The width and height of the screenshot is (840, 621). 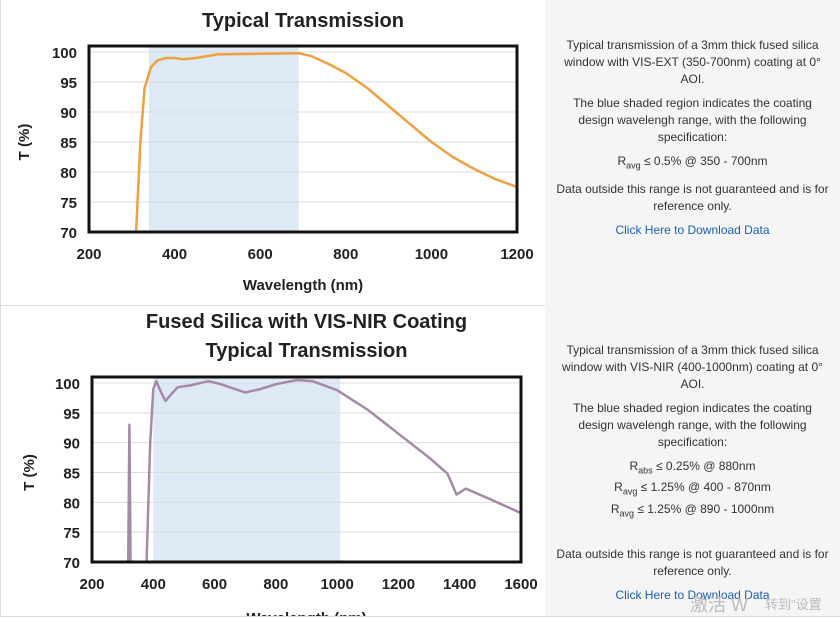 What do you see at coordinates (704, 161) in the screenshot?
I see `spec-value: ≤ 0.5% @ 350 - 700nm` at bounding box center [704, 161].